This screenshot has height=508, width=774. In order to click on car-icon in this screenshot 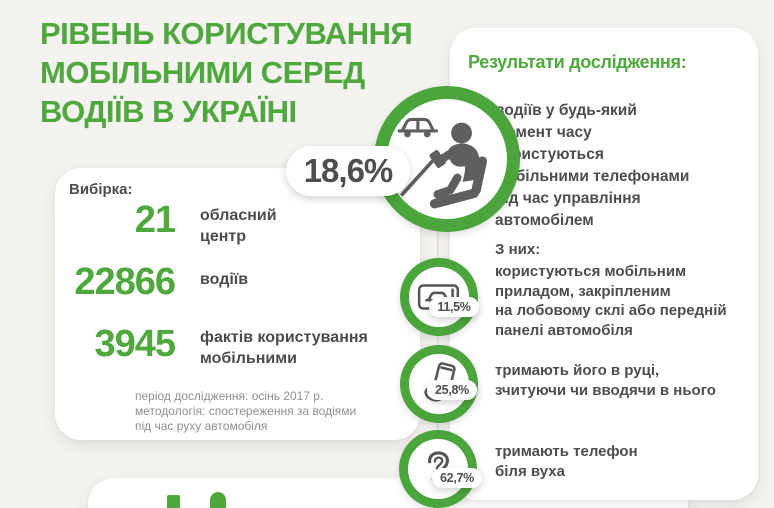, I will do `click(418, 127)`.